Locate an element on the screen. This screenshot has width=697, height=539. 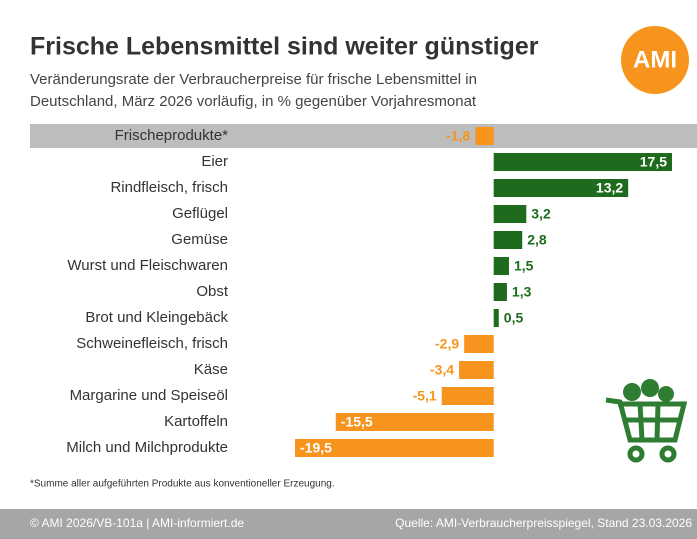
category-label: Geflügel is located at coordinates (200, 213).